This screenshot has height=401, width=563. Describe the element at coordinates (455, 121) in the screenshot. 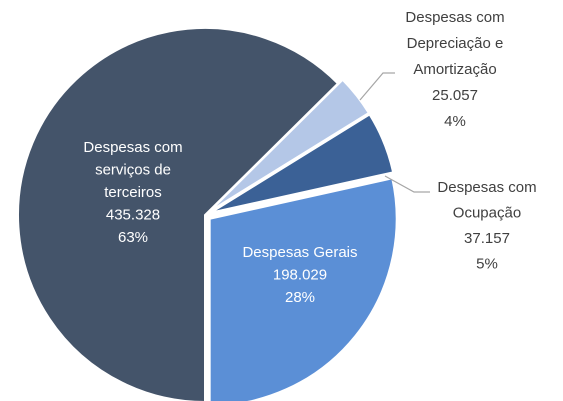

I see `percent-label: 4%` at that location.